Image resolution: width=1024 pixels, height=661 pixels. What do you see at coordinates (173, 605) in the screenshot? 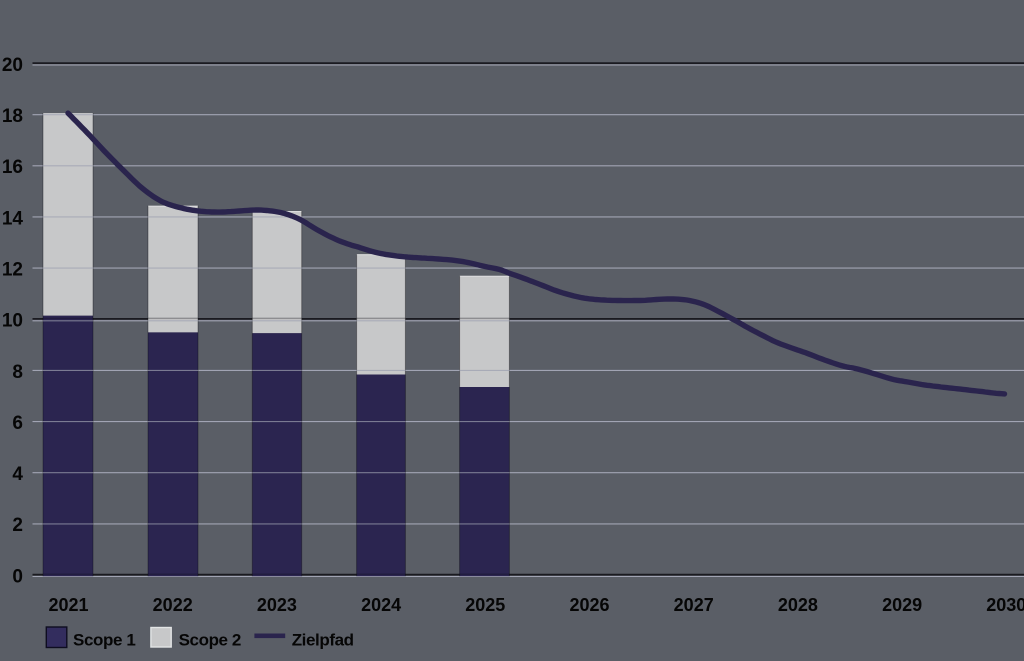
I see `svg-text: 2022` at bounding box center [173, 605].